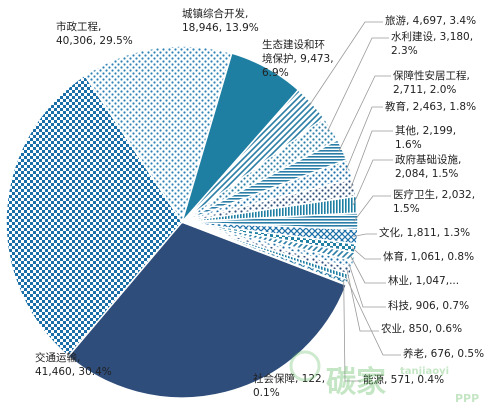 The image size is (500, 409). Describe the element at coordinates (434, 201) in the screenshot. I see `slice-label: 医疗卫生, 2,032, 1.5%` at that location.